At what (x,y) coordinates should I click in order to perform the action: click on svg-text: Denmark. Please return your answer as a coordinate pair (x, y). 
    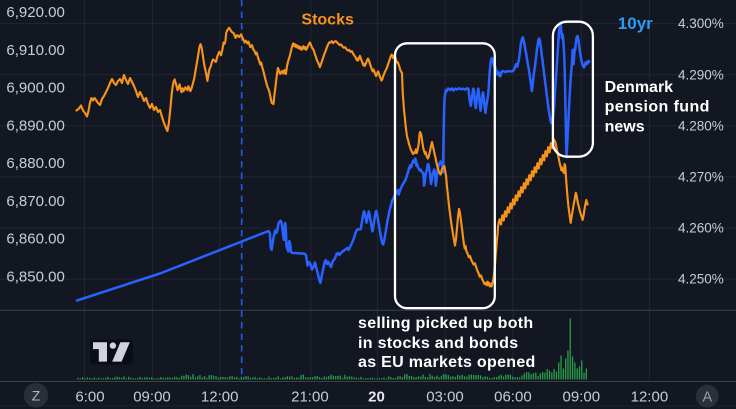
    Looking at the image, I should click on (639, 87).